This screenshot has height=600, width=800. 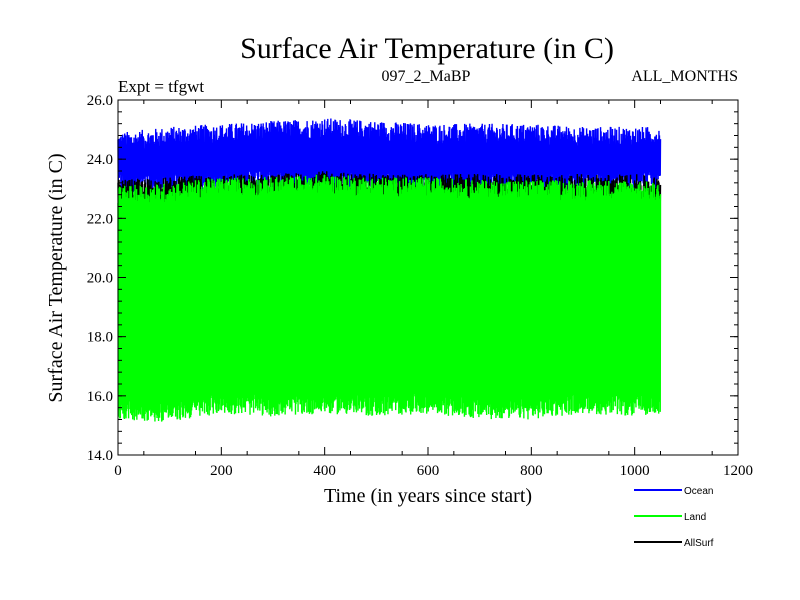 What do you see at coordinates (684, 76) in the screenshot?
I see `months-label: ALL_MONTHS` at bounding box center [684, 76].